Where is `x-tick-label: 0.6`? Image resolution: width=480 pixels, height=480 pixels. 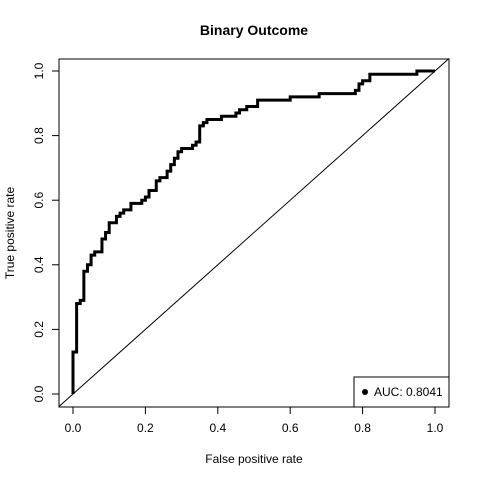
x-tick-label: 0.6 is located at coordinates (290, 428).